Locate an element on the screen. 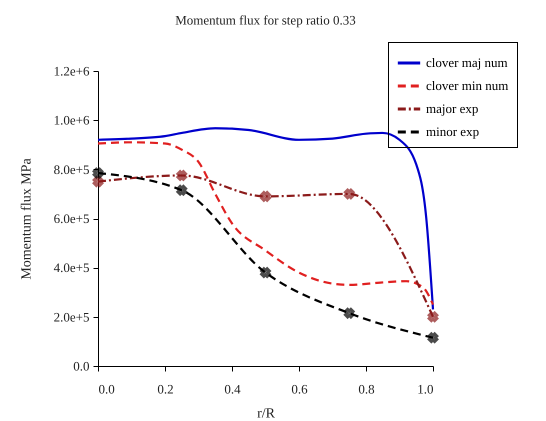 This screenshot has width=546, height=421. y-tick-label: 6.0e+5 is located at coordinates (72, 218).